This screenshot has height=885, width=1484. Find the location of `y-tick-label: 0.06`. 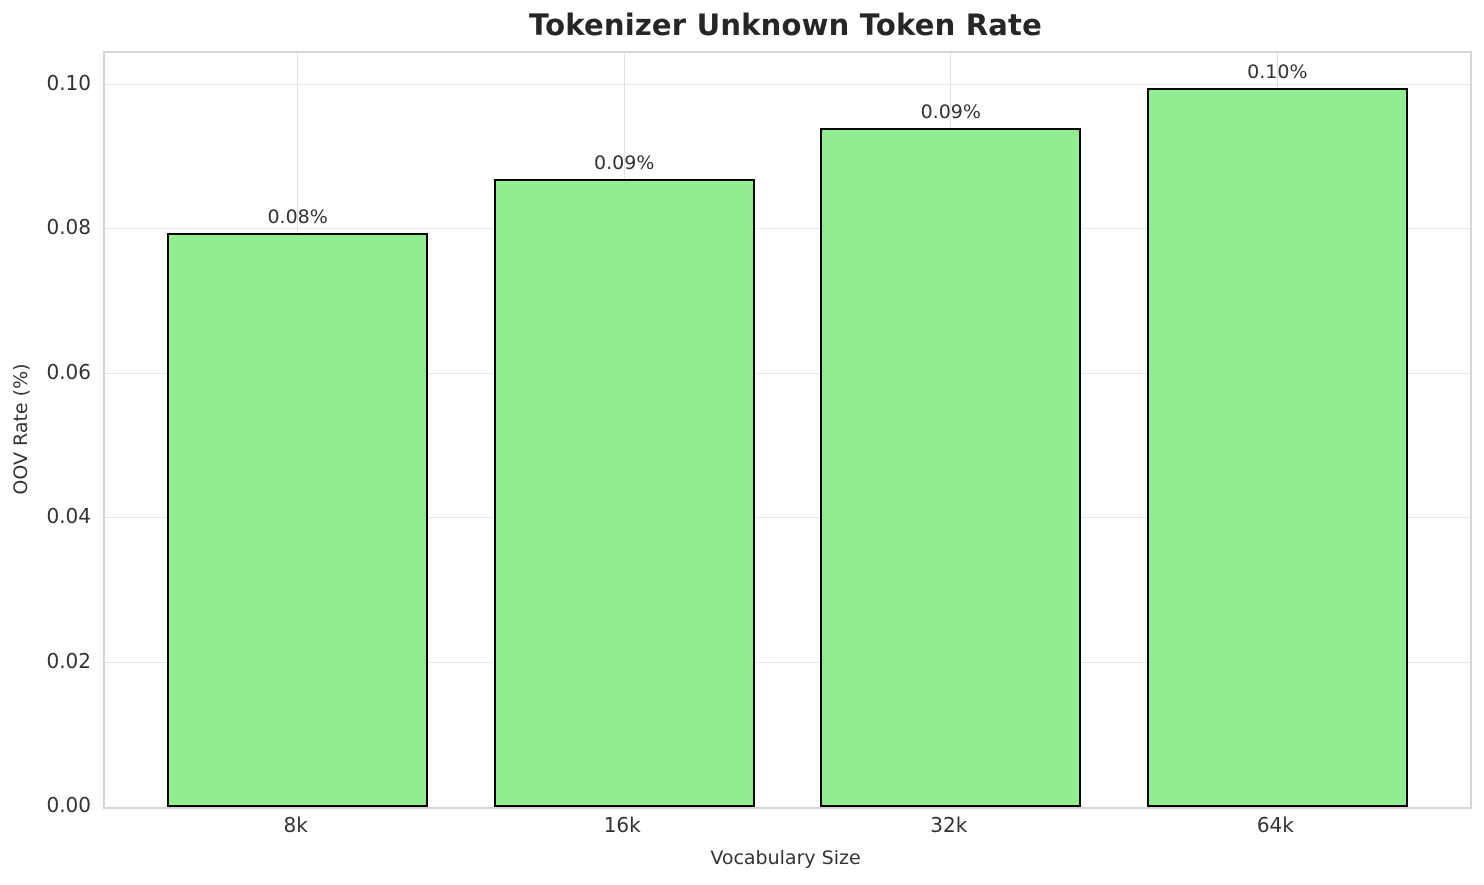

y-tick-label: 0.06 is located at coordinates (68, 371).